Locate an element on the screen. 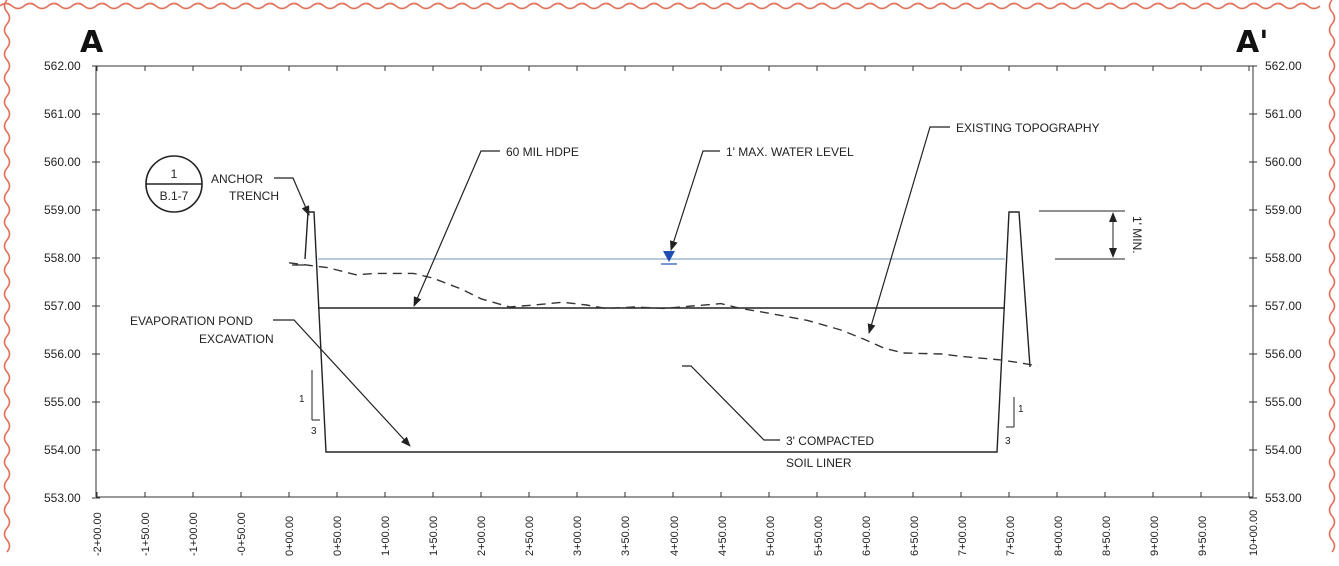  elev-label-right: 556.00 is located at coordinates (1283, 354).